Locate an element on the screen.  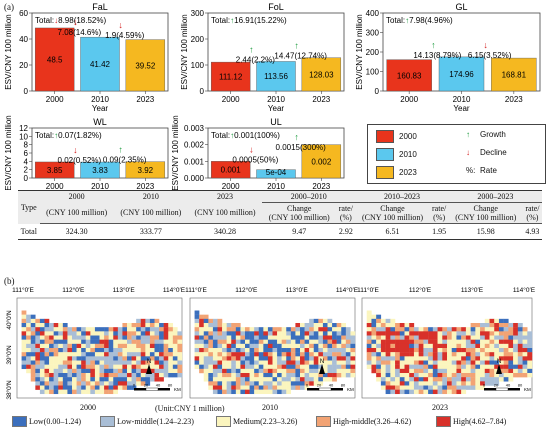
map-grid is located at coordinates (449, 352).